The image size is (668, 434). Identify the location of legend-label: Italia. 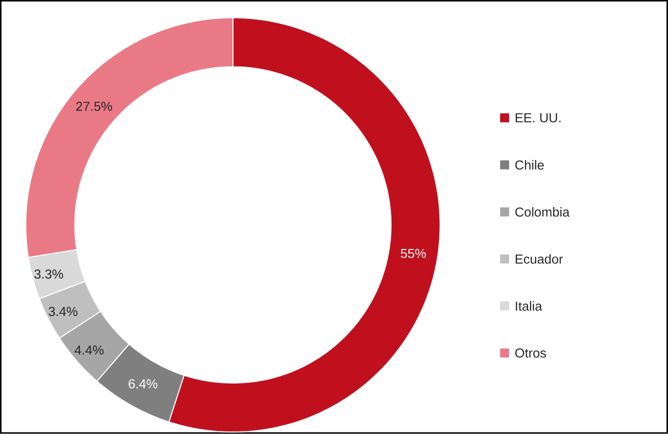
(529, 306).